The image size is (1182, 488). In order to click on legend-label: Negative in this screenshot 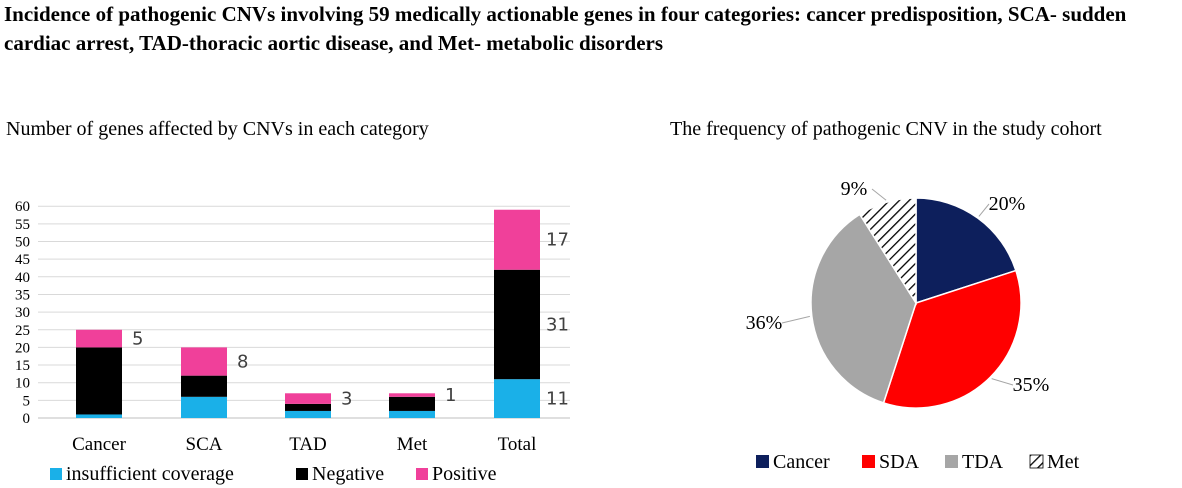, I will do `click(348, 474)`.